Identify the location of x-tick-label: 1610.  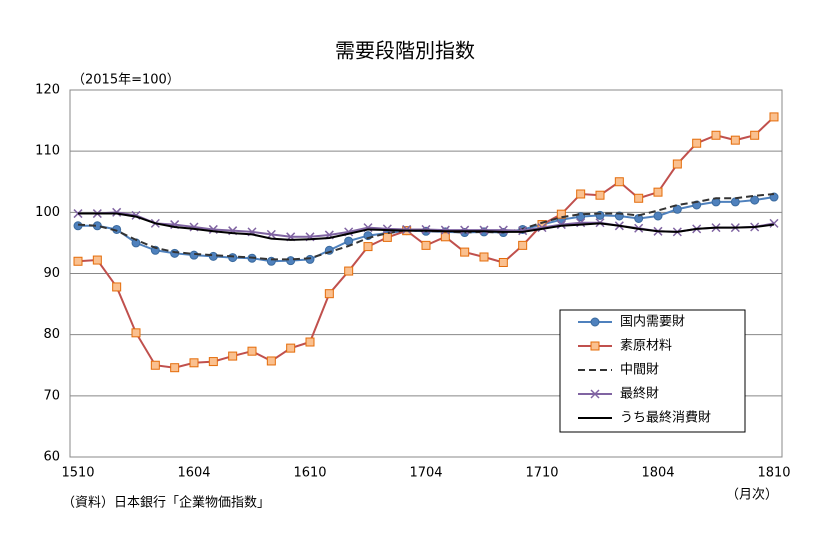
(309, 473).